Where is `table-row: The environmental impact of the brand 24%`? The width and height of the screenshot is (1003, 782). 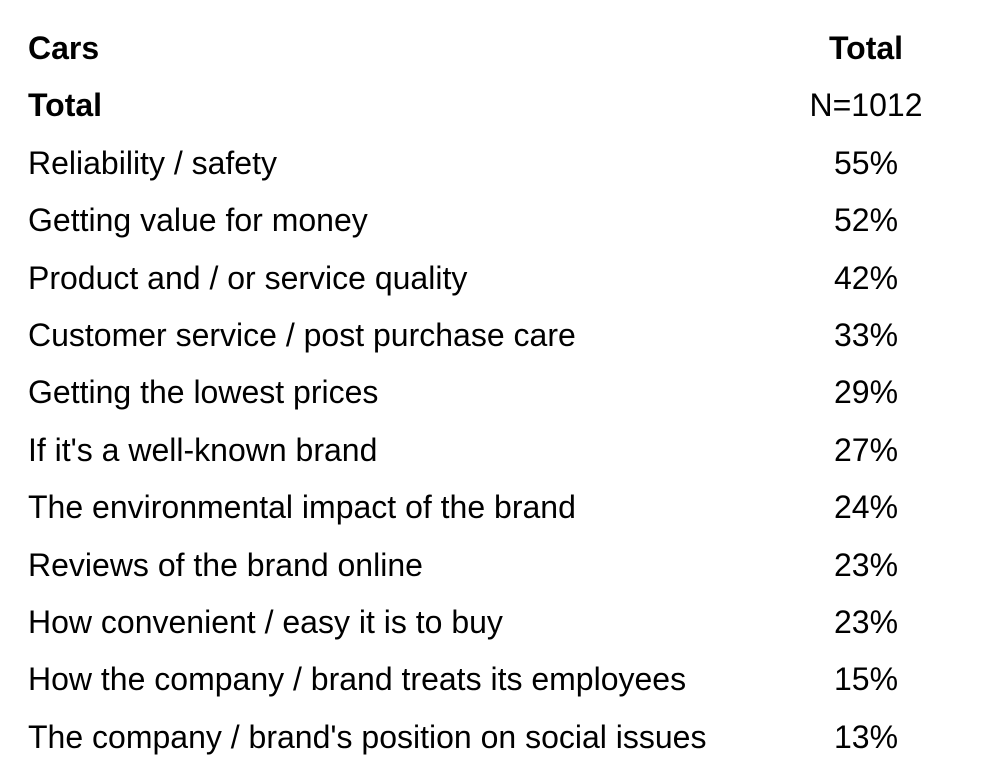
table-row: The environmental impact of the brand 24% is located at coordinates (501, 507).